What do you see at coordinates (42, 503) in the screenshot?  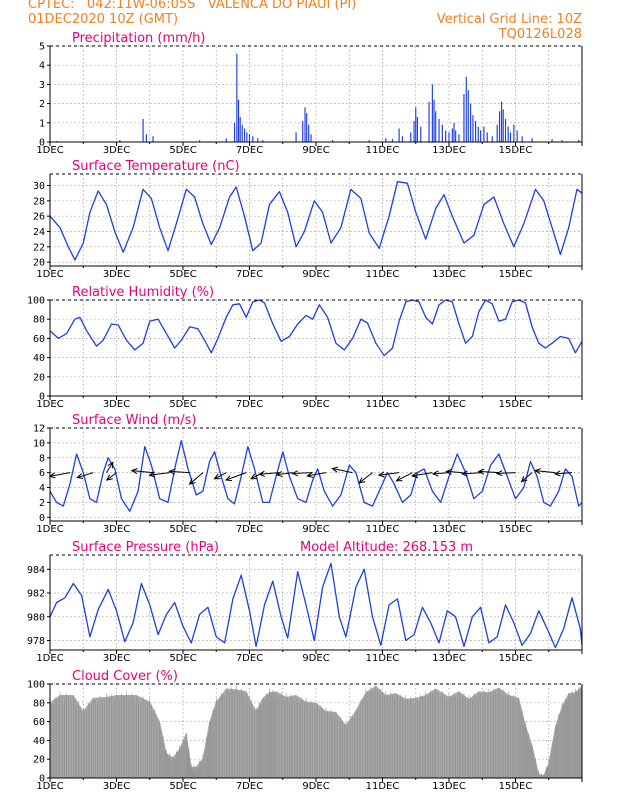 I see `y-tick-label: 2` at bounding box center [42, 503].